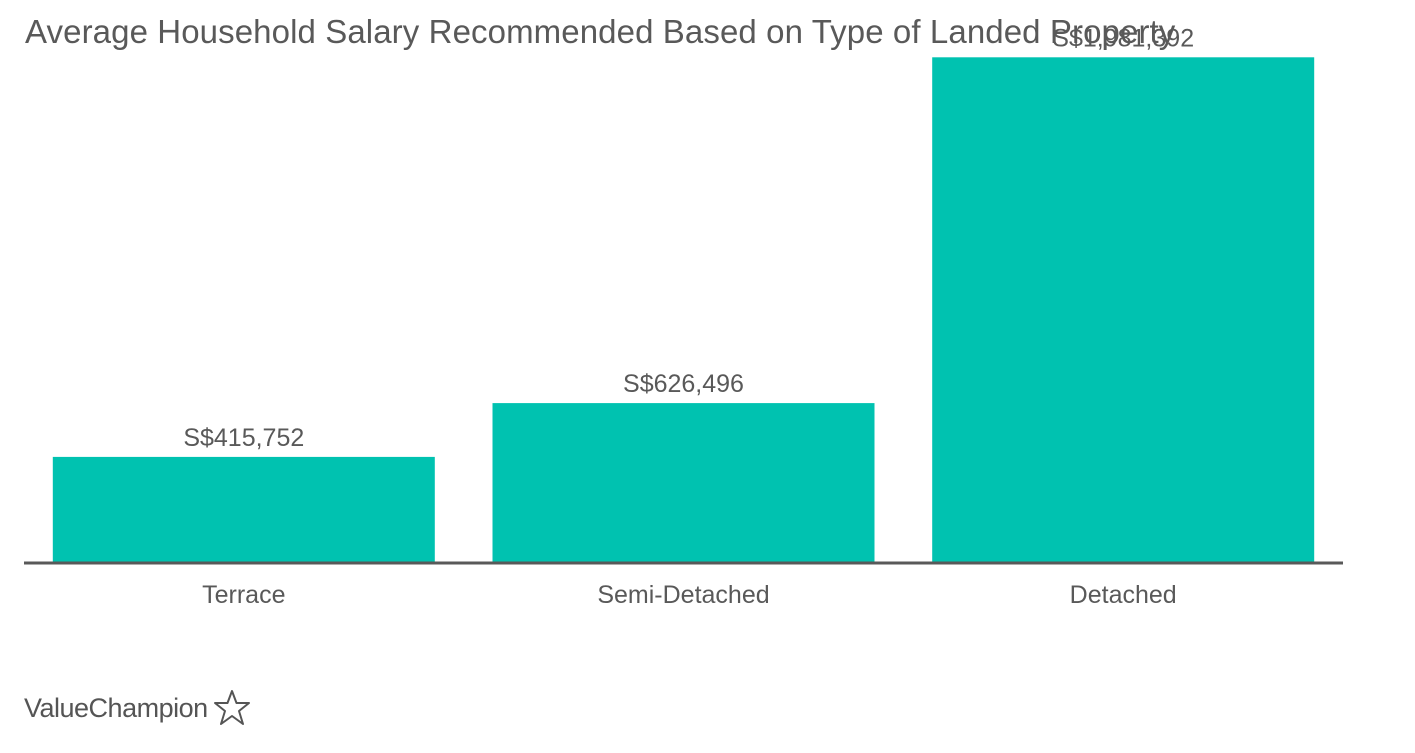  Describe the element at coordinates (683, 483) in the screenshot. I see `bar-semi-detached` at that location.